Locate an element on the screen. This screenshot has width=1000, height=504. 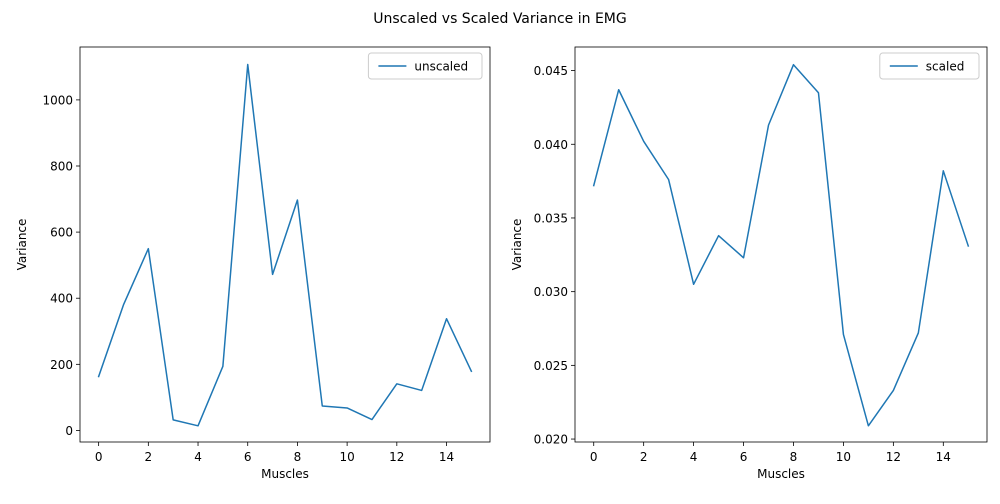
left-x-tick-label: 4 is located at coordinates (198, 457).